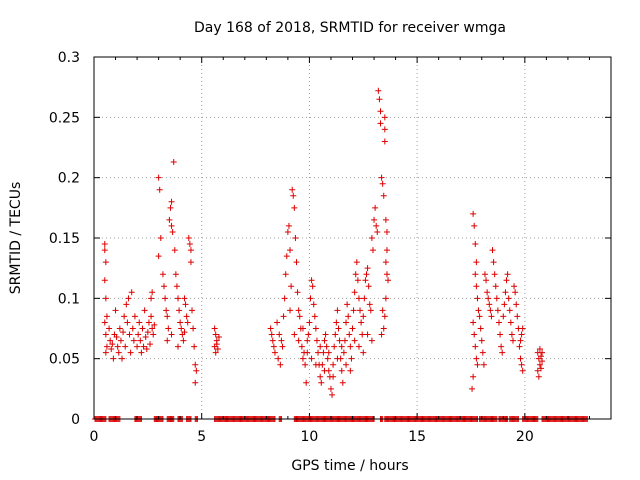 This screenshot has width=640, height=480. Describe the element at coordinates (64, 118) in the screenshot. I see `y-tick-label: 0.25` at that location.